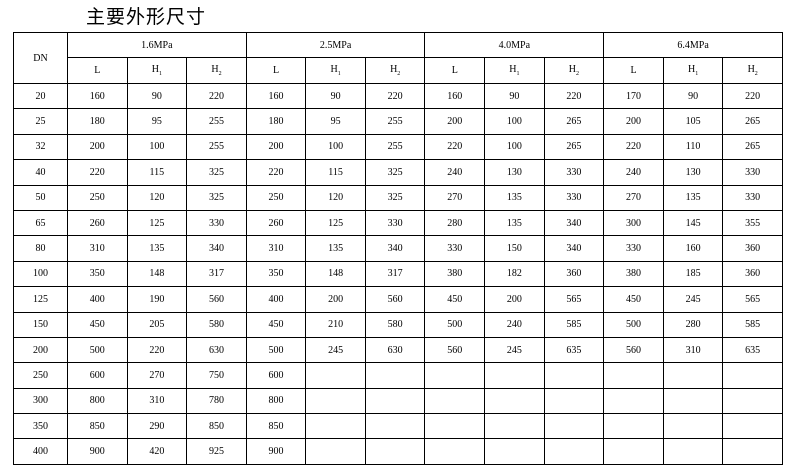 Image resolution: width=790 pixels, height=472 pixels. What do you see at coordinates (216, 451) in the screenshot?
I see `dimension-cell: 925` at bounding box center [216, 451].